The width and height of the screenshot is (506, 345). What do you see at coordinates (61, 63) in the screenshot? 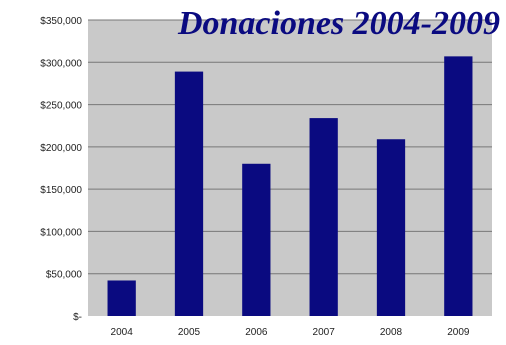
I see `y-tick-label: $300,000` at bounding box center [61, 63].